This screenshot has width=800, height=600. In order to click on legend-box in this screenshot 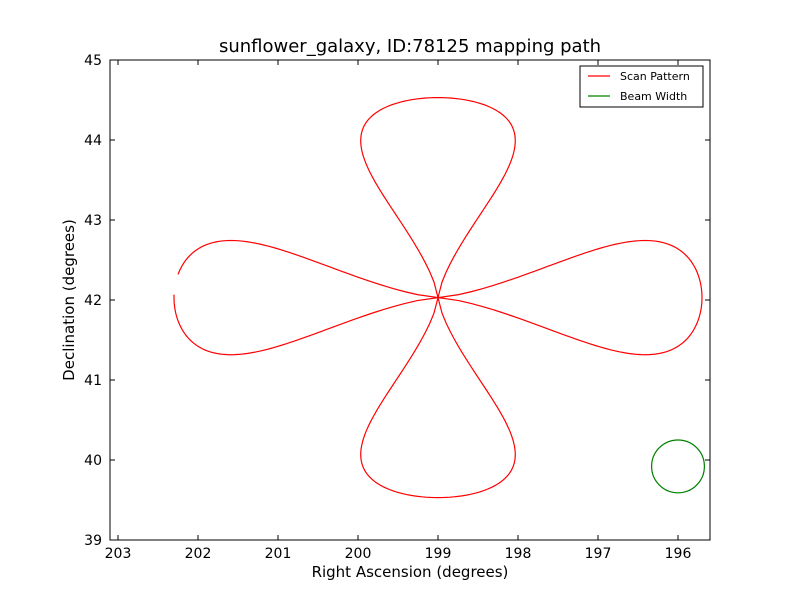, I will do `click(641, 86)`.